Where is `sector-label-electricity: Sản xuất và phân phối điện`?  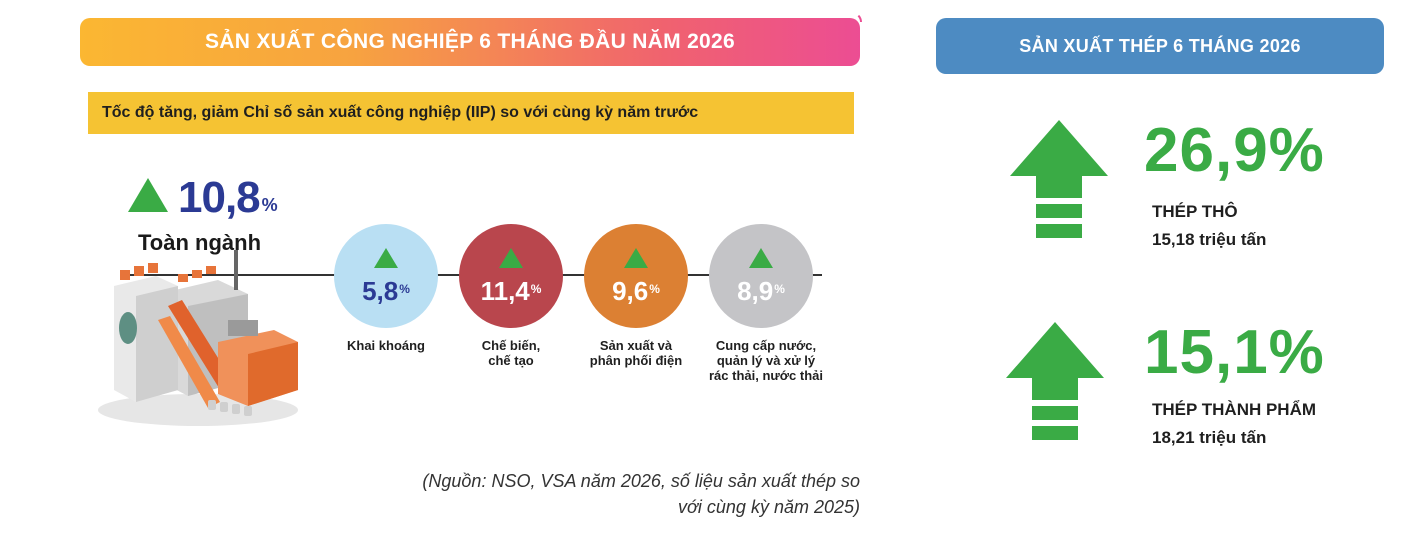
sector-label-electricity: Sản xuất và phân phối điện is located at coordinates (636, 353).